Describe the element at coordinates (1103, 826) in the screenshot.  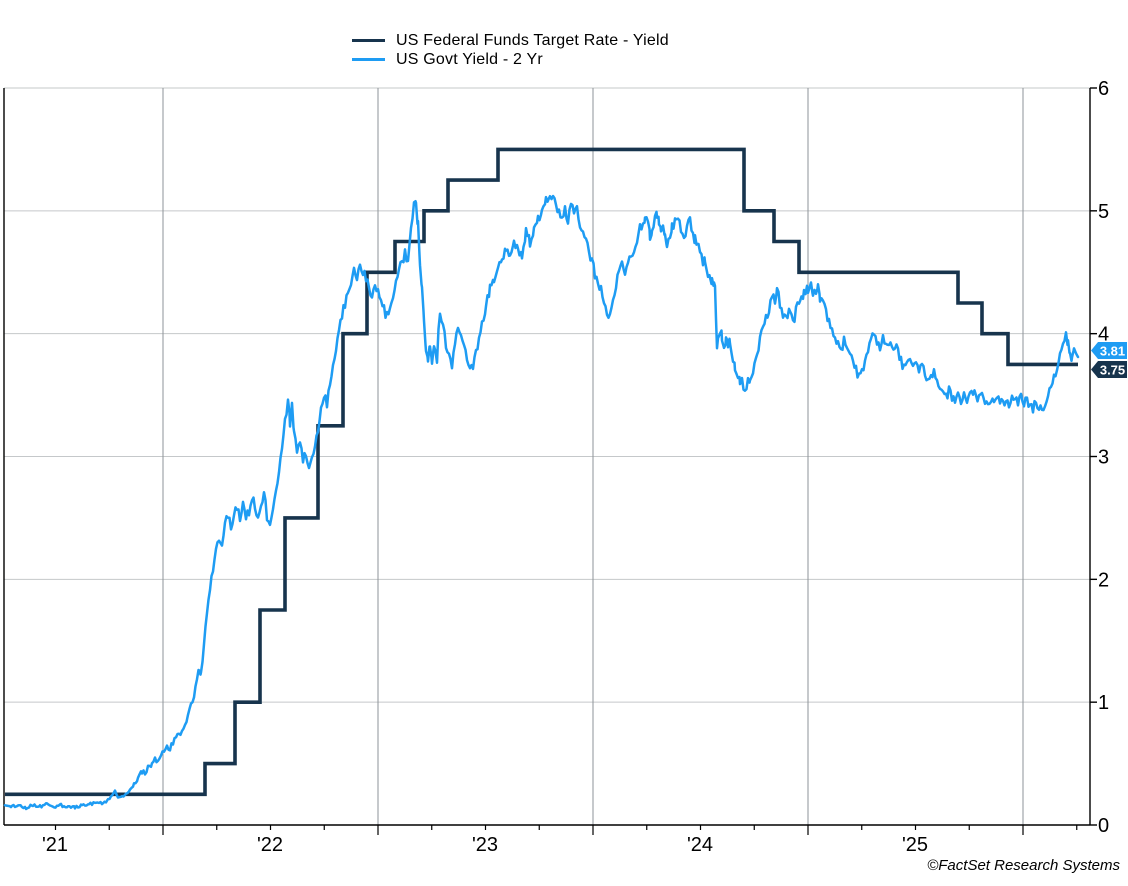
I see `y-axis-tick-label: 0` at that location.